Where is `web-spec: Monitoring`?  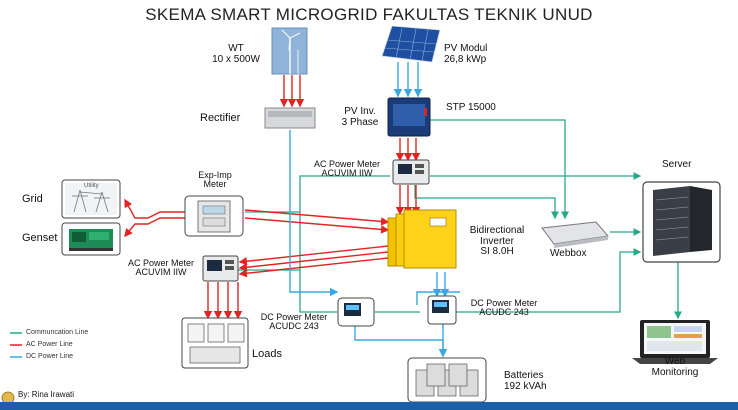
web-spec: Monitoring is located at coordinates (675, 372).